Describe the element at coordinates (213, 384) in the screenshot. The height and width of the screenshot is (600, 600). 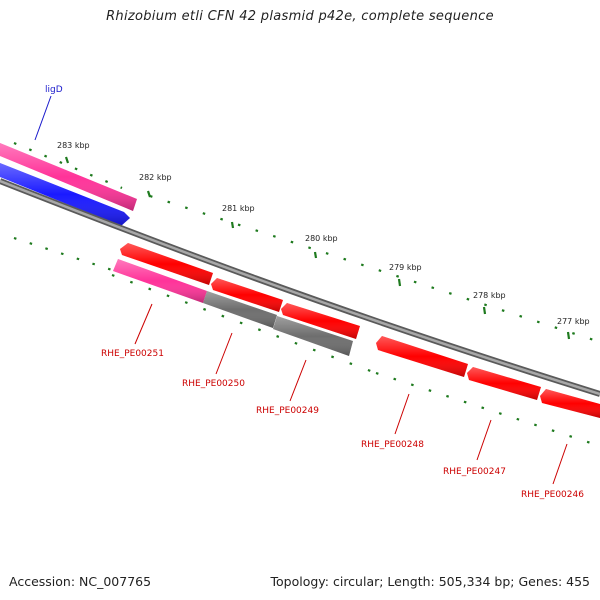
I see `gene-label-RHE_PE00250: RHE_PE00250` at that location.